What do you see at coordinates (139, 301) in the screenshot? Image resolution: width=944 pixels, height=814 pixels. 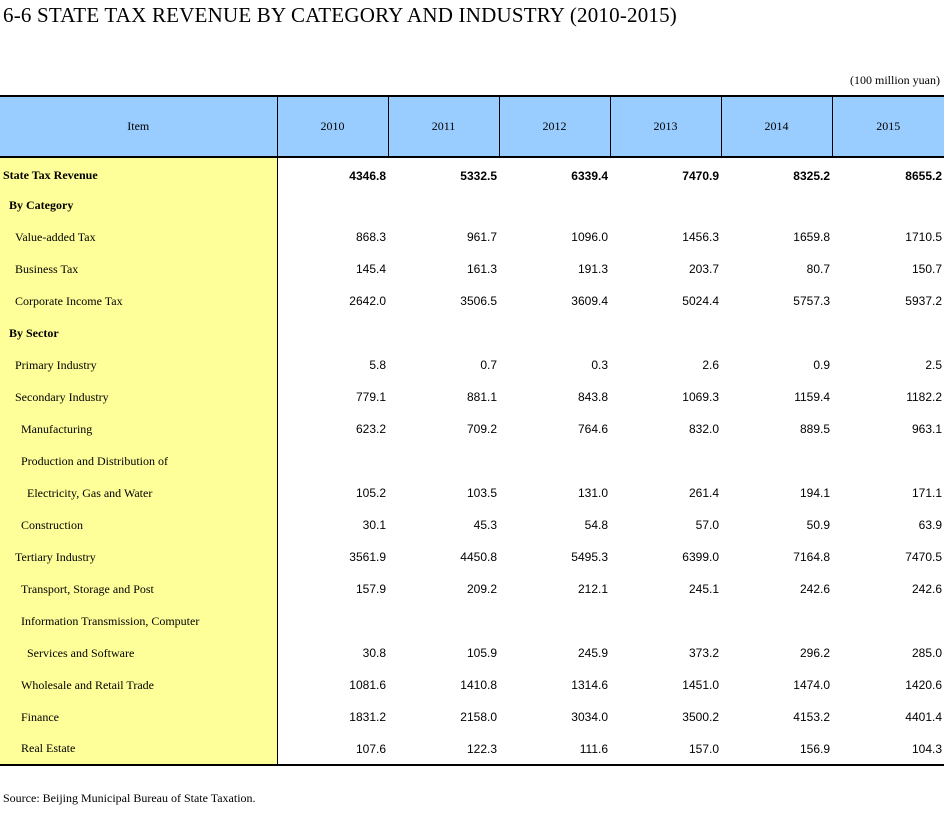 I see `row-label: Corporate Income Tax` at bounding box center [139, 301].